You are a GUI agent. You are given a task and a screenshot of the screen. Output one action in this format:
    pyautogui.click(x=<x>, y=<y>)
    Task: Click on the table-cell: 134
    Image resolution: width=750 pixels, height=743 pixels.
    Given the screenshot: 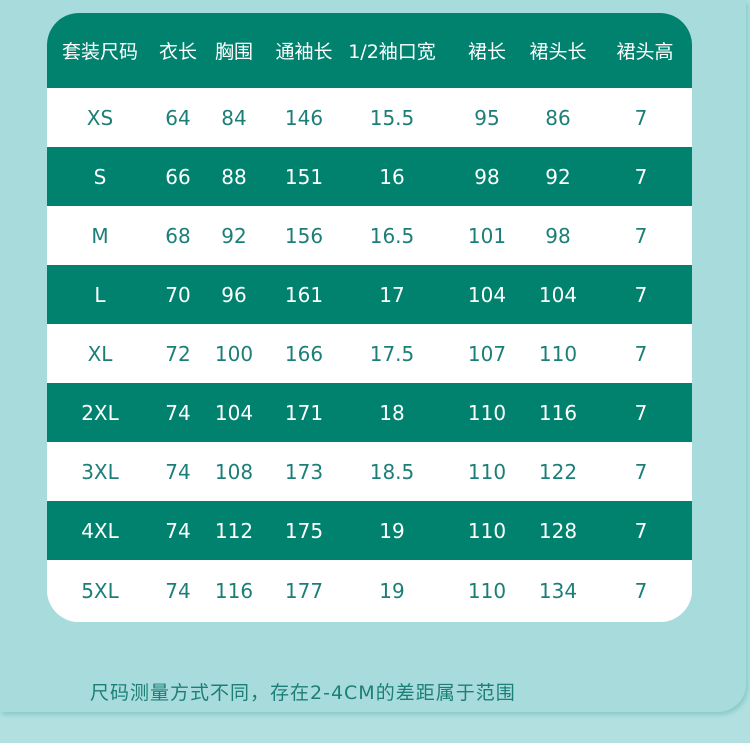 What is the action you would take?
    pyautogui.click(x=558, y=591)
    